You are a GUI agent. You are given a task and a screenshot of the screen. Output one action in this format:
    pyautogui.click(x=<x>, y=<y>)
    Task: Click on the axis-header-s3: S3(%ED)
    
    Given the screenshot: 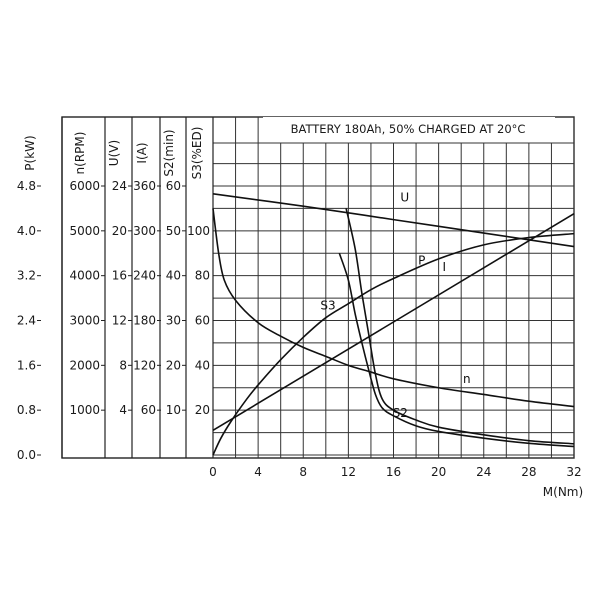 What is the action you would take?
    pyautogui.click(x=197, y=153)
    